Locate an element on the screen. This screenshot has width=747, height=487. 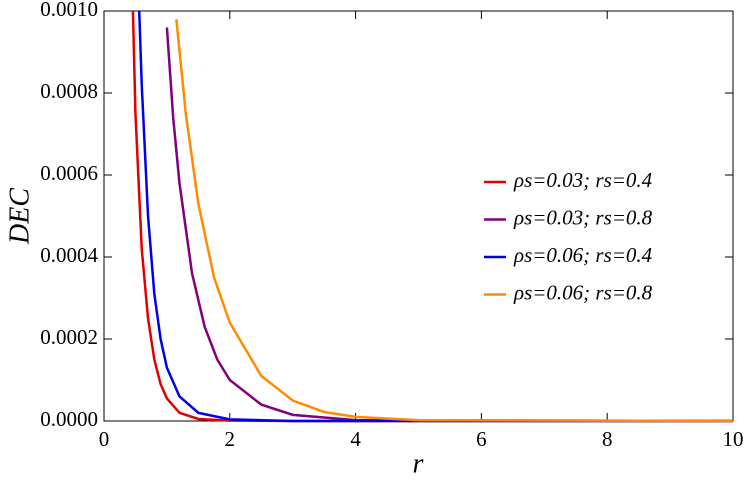
x-tick-label: 0 is located at coordinates (104, 439).